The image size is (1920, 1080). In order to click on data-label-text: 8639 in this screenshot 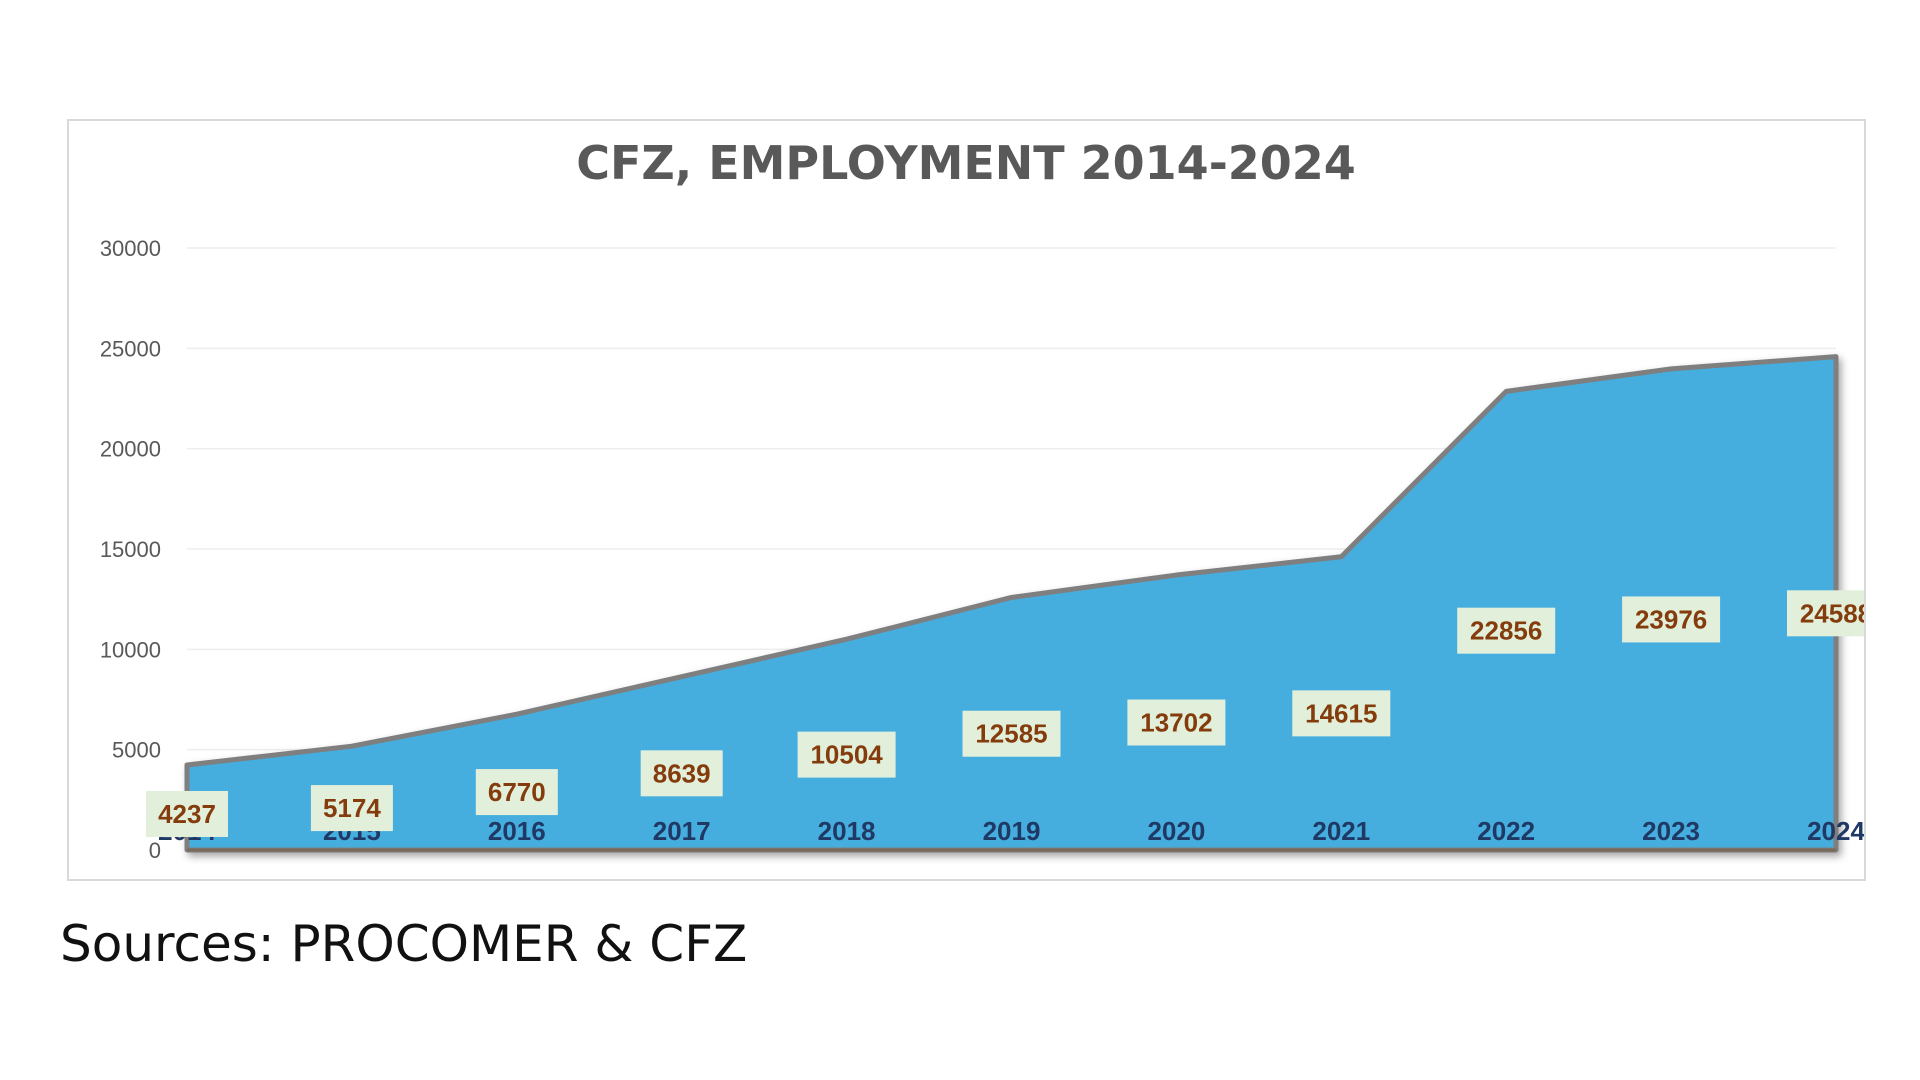, I will do `click(682, 773)`.